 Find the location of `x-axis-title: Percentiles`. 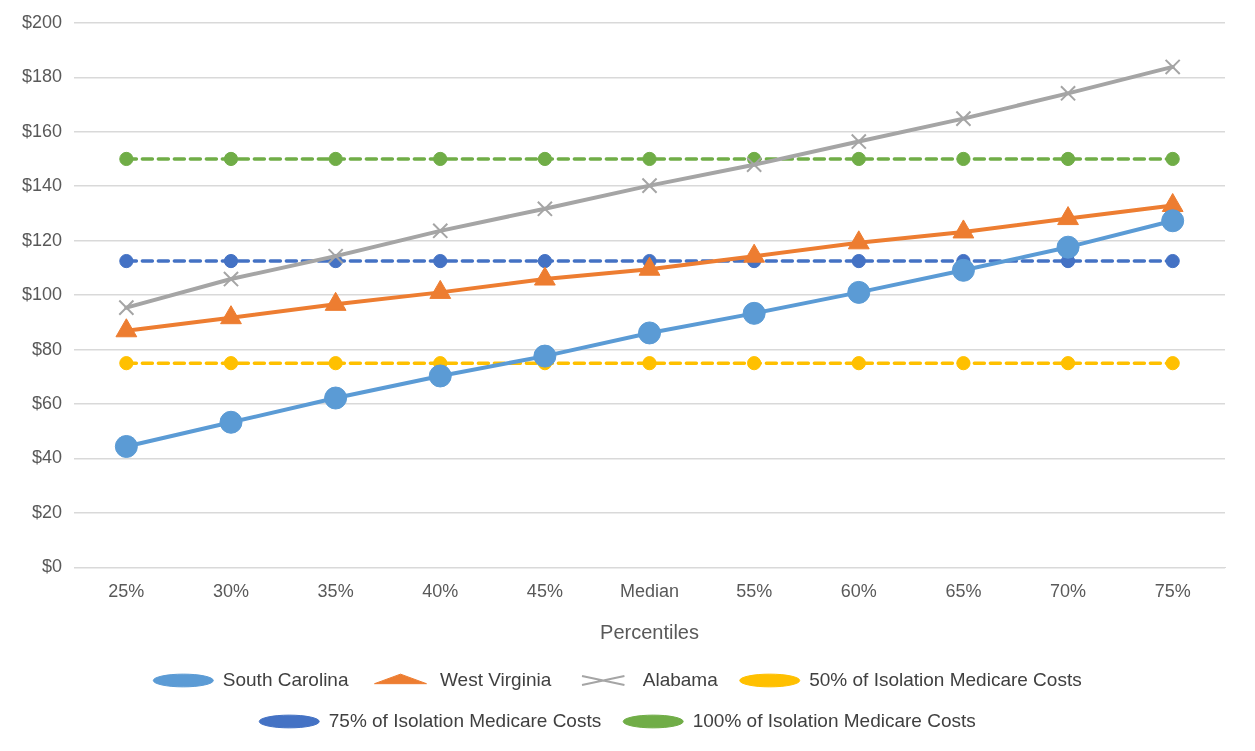

x-axis-title: Percentiles is located at coordinates (649, 631).